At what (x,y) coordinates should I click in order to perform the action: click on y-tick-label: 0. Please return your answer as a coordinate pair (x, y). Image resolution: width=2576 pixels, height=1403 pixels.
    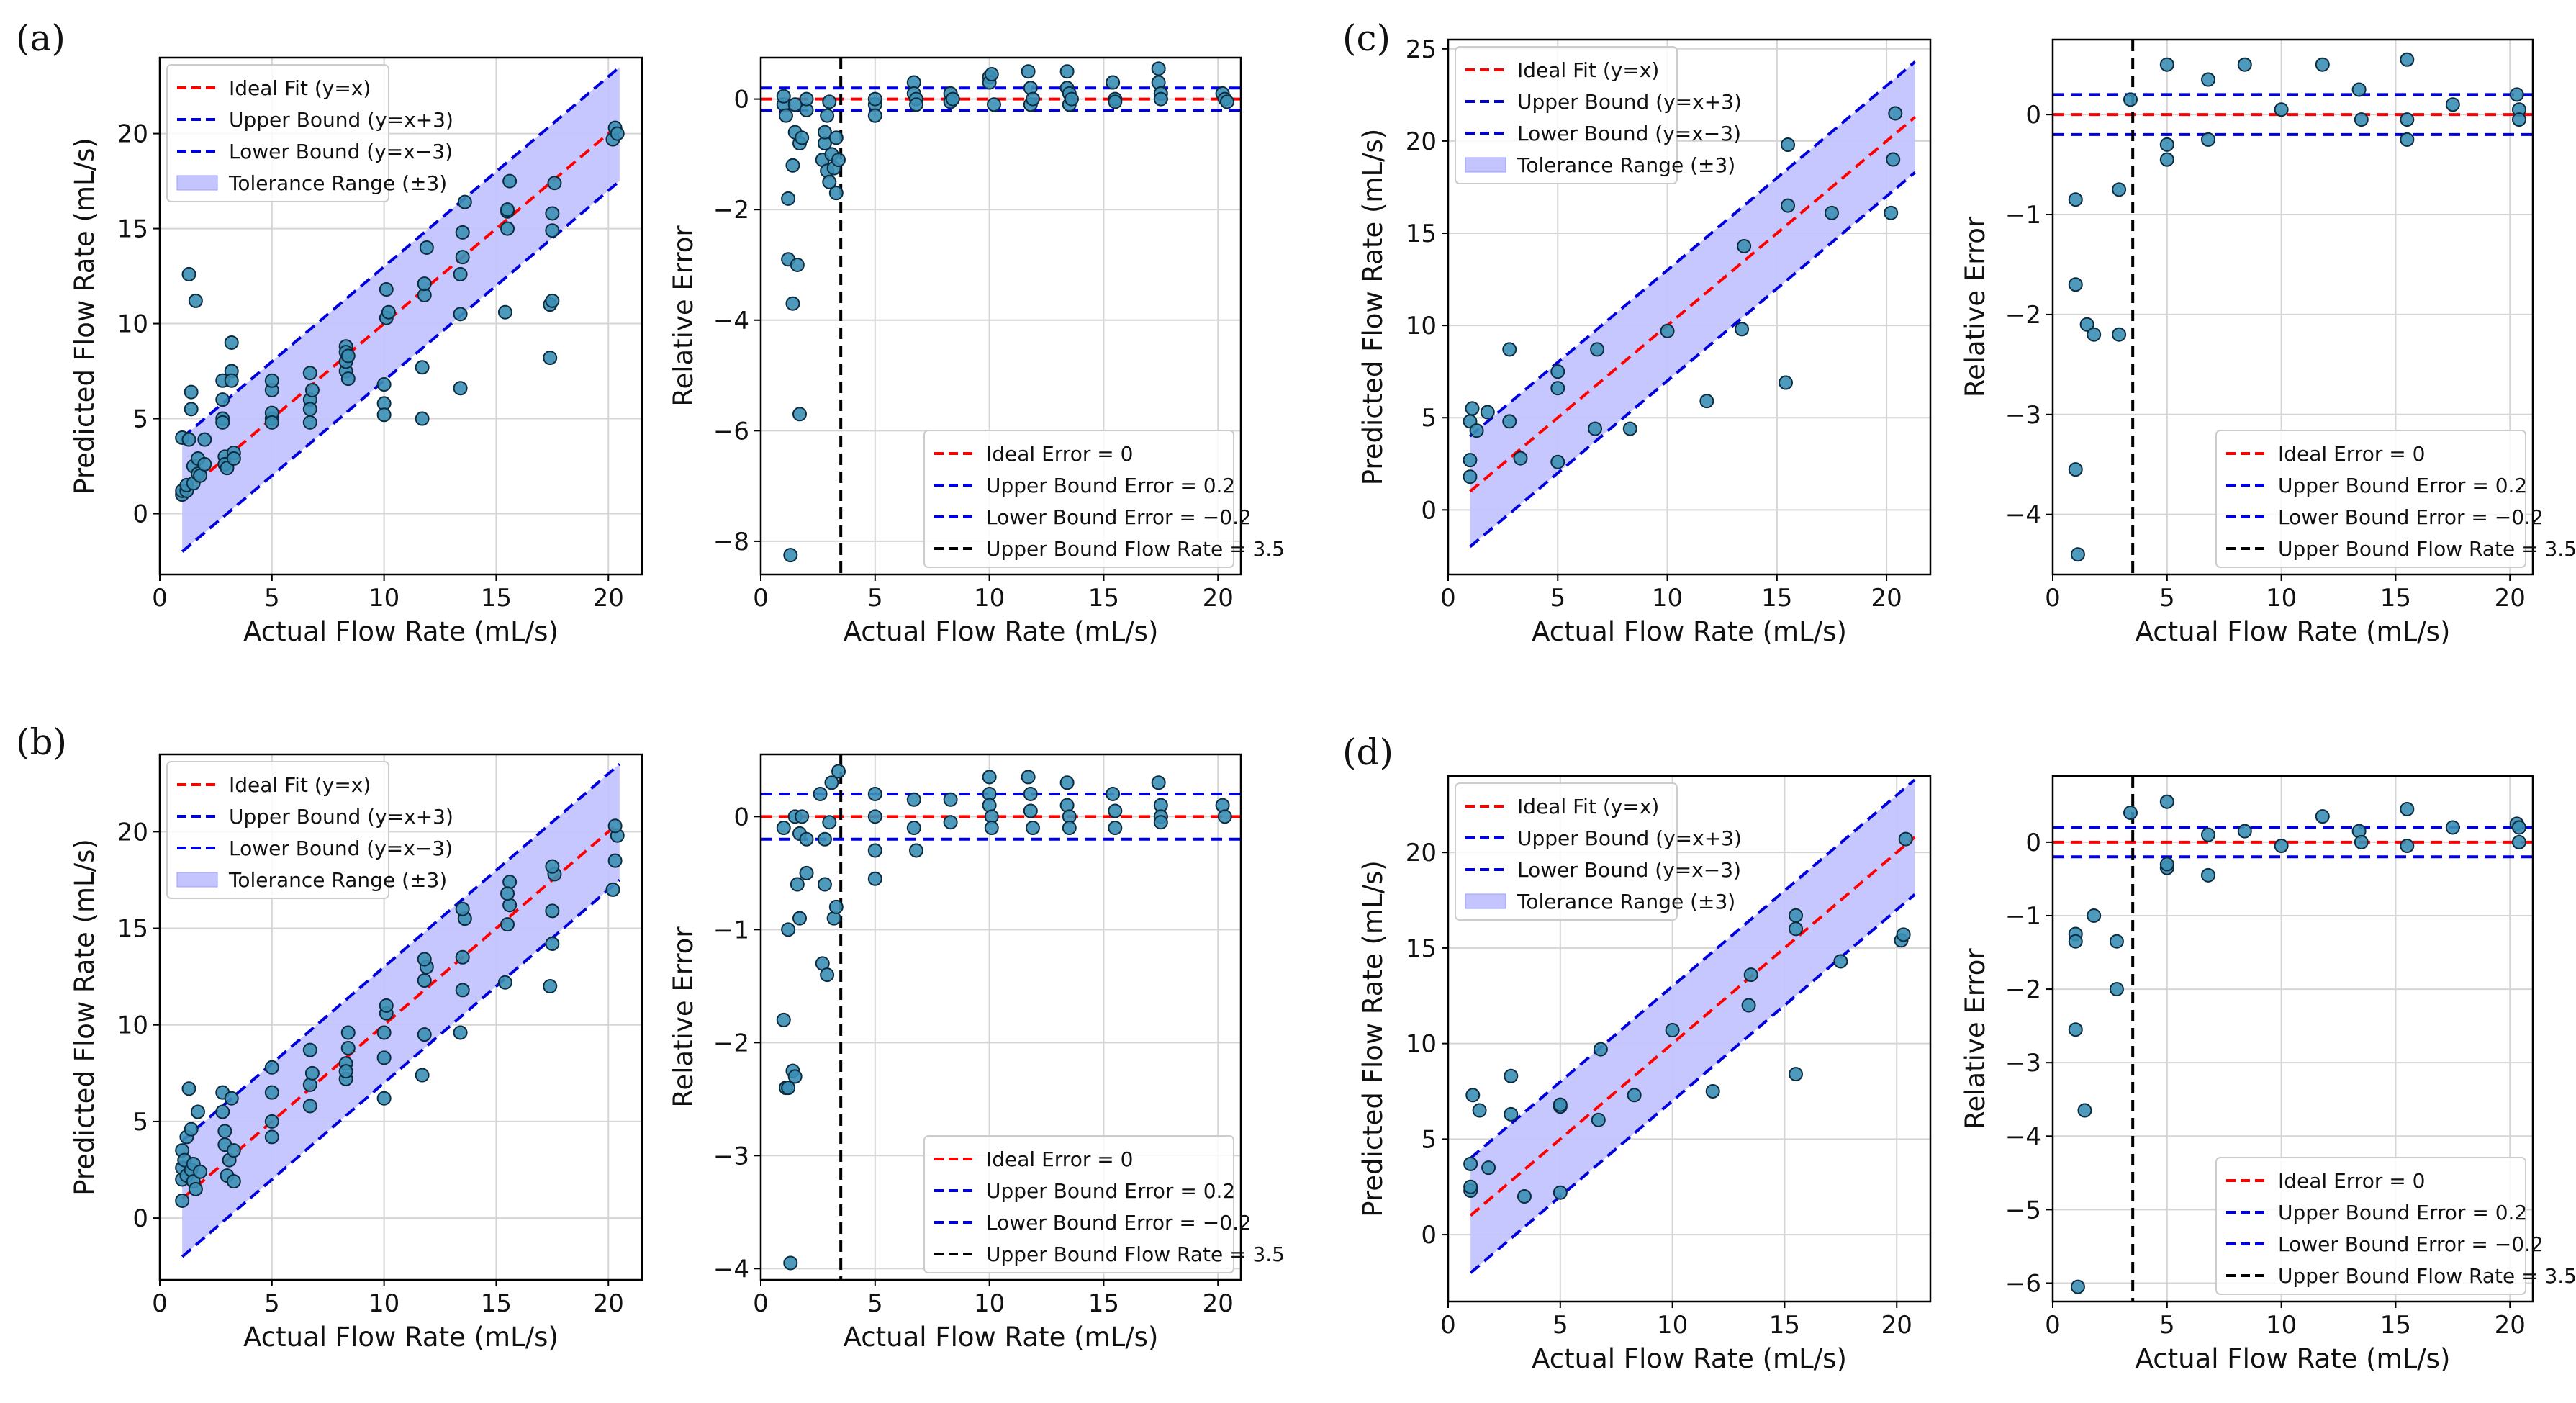
    Looking at the image, I should click on (1429, 510).